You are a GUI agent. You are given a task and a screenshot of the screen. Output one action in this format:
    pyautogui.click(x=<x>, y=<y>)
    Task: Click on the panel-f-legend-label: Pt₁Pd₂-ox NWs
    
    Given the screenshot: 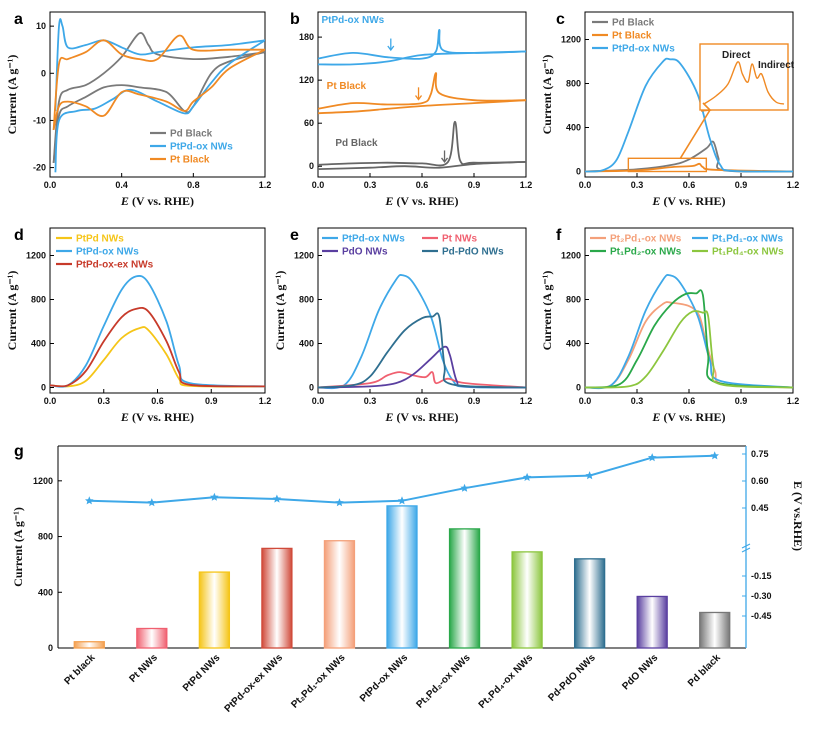 What is the action you would take?
    pyautogui.click(x=646, y=252)
    